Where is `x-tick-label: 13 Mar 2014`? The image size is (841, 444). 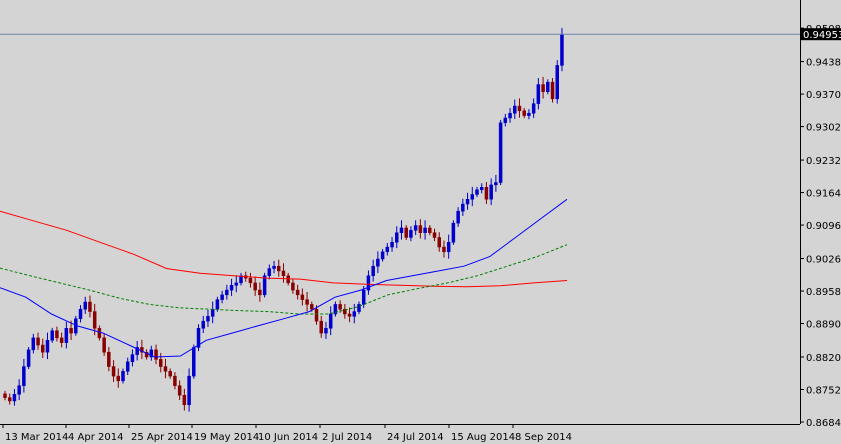
x-tick-label: 13 Mar 2014 is located at coordinates (36, 437).